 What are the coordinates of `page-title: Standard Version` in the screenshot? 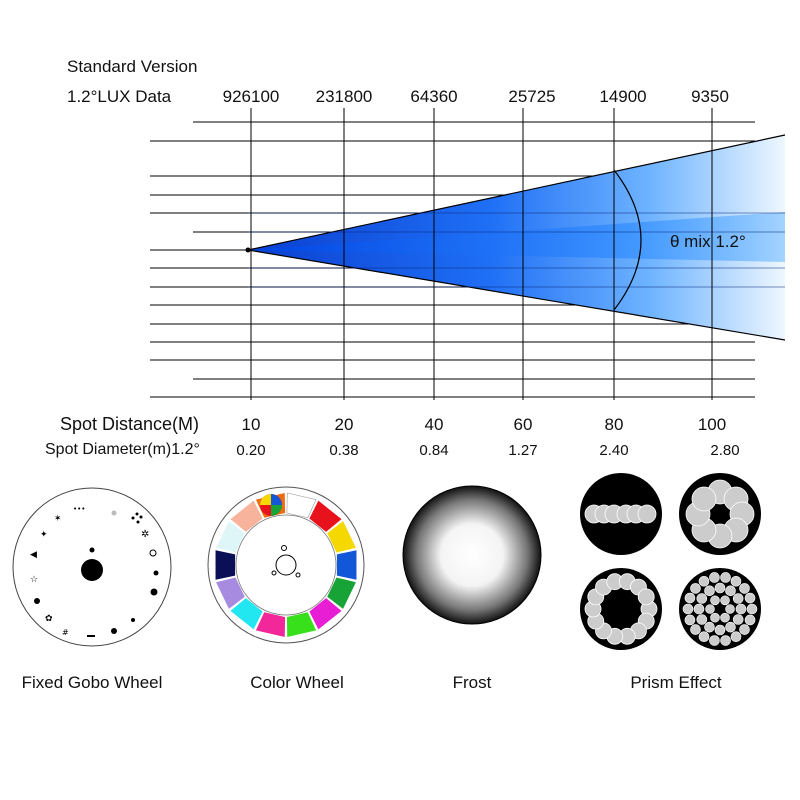 It's located at (132, 66).